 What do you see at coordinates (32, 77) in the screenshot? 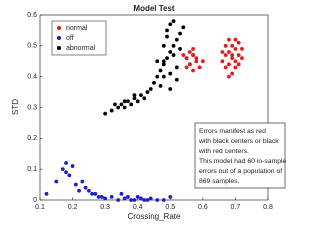
I see `y-tick-label: 0.4` at bounding box center [32, 77].